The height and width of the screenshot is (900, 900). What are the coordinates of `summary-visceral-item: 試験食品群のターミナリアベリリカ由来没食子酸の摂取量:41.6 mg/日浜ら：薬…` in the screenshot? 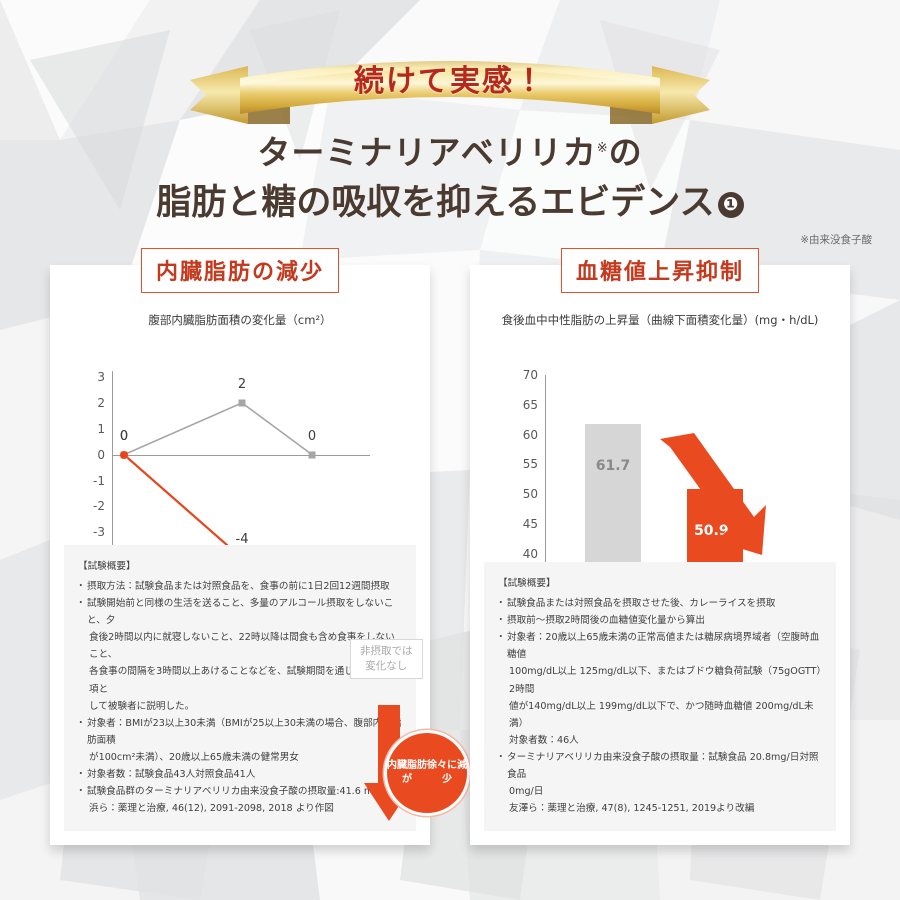 It's located at (239, 800).